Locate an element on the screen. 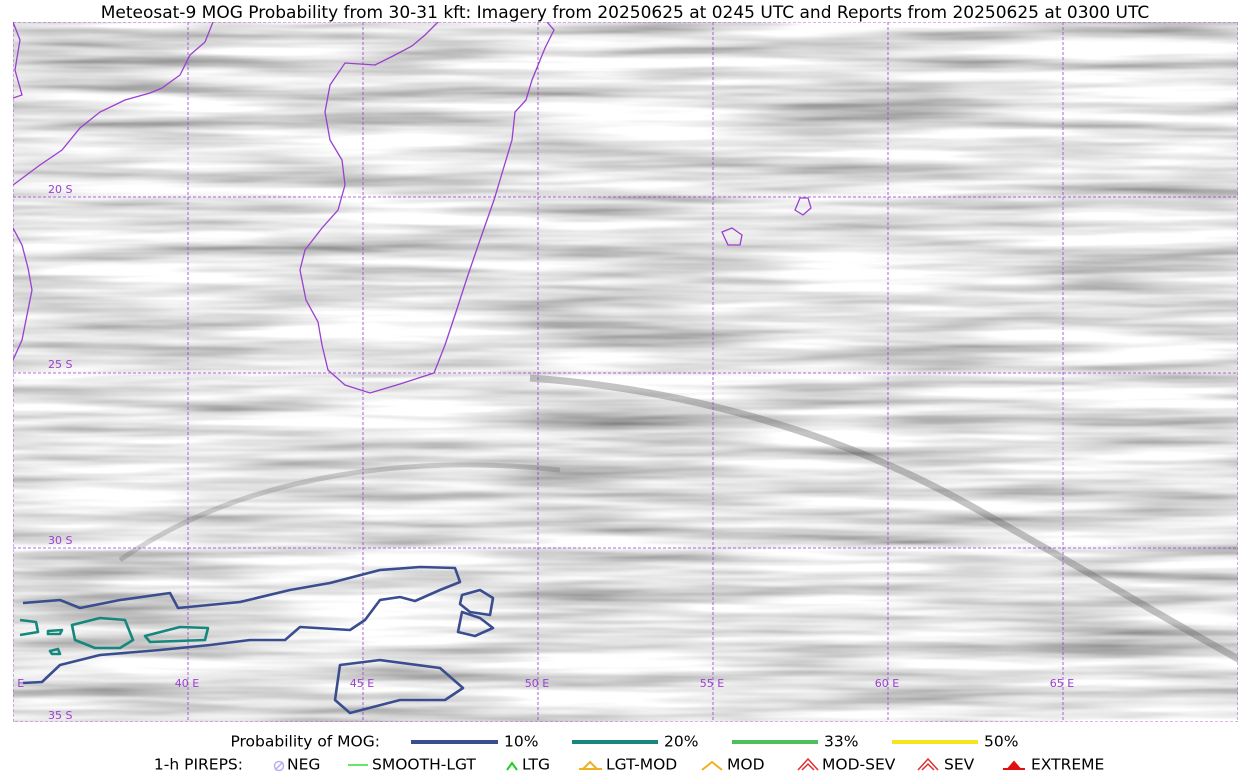 The image size is (1250, 782). legend-label: 33% is located at coordinates (841, 742).